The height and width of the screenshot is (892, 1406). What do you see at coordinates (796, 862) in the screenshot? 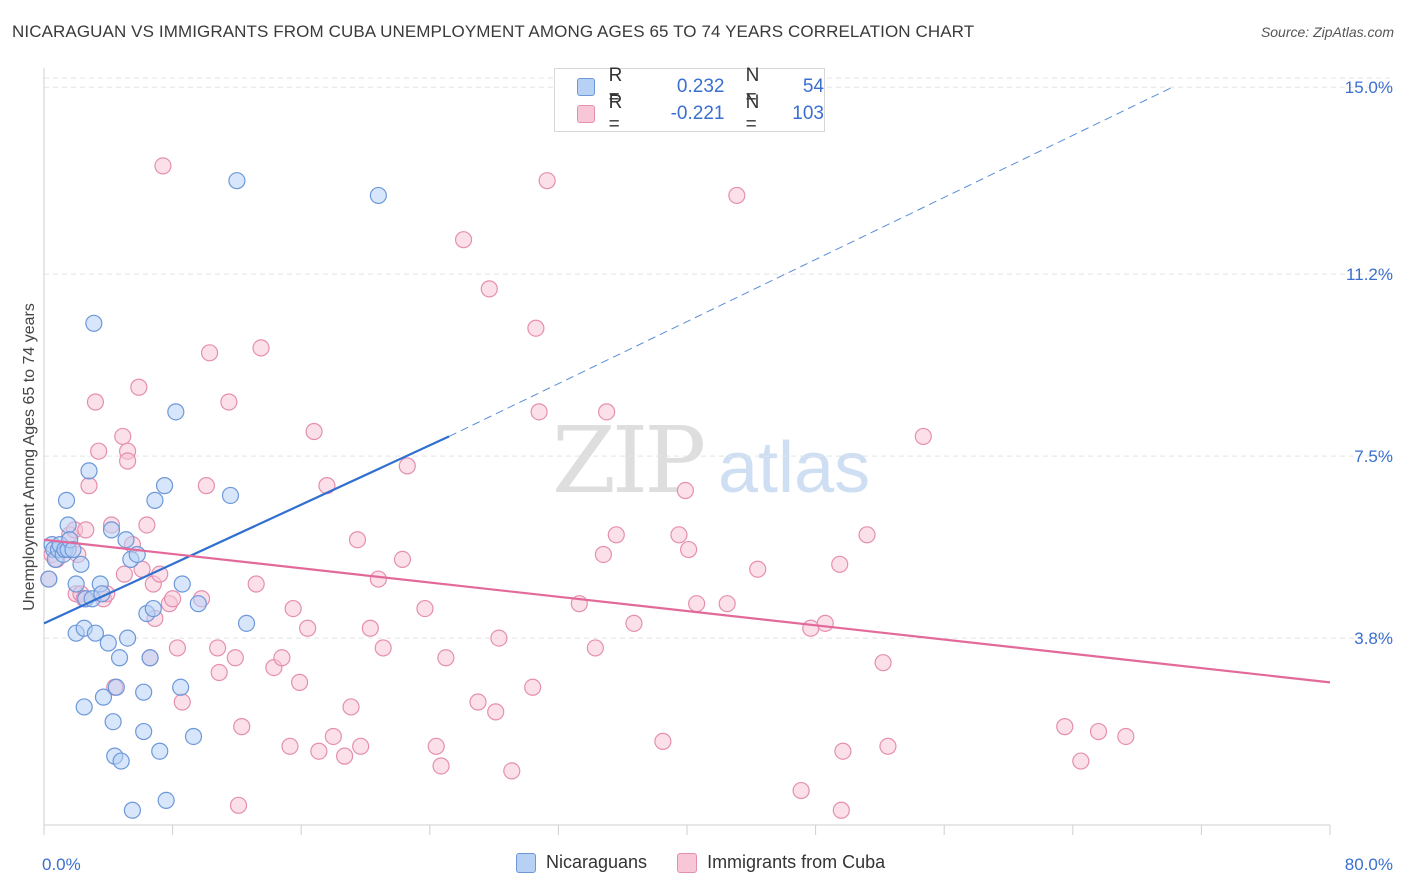
I see `legend-label-cuba: Immigrants from Cuba` at bounding box center [796, 862].